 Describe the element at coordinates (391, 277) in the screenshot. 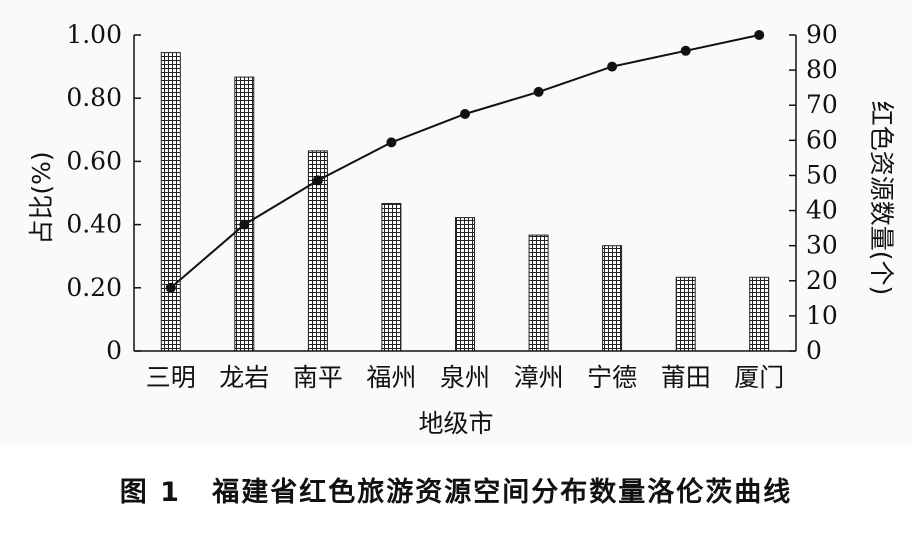

I see `bar-福州` at that location.